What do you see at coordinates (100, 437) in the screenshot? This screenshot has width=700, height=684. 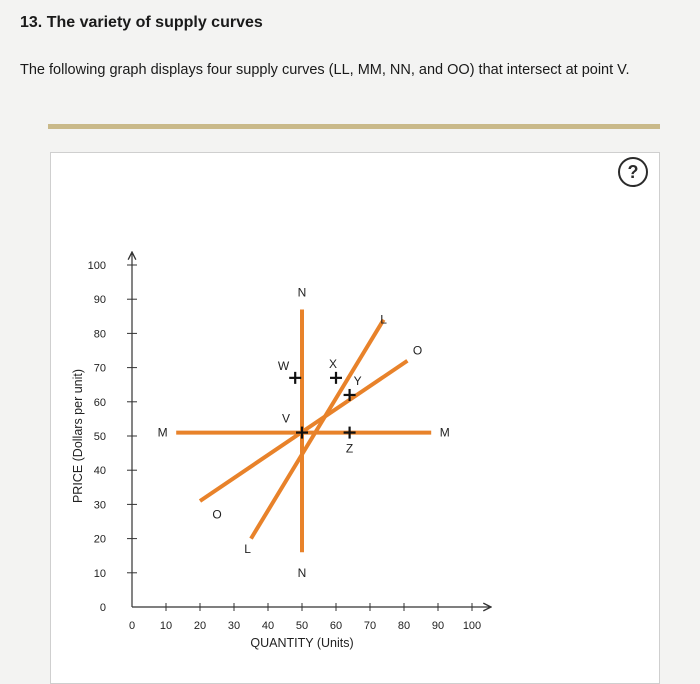 I see `y-tick-label-50: 50` at bounding box center [100, 437].